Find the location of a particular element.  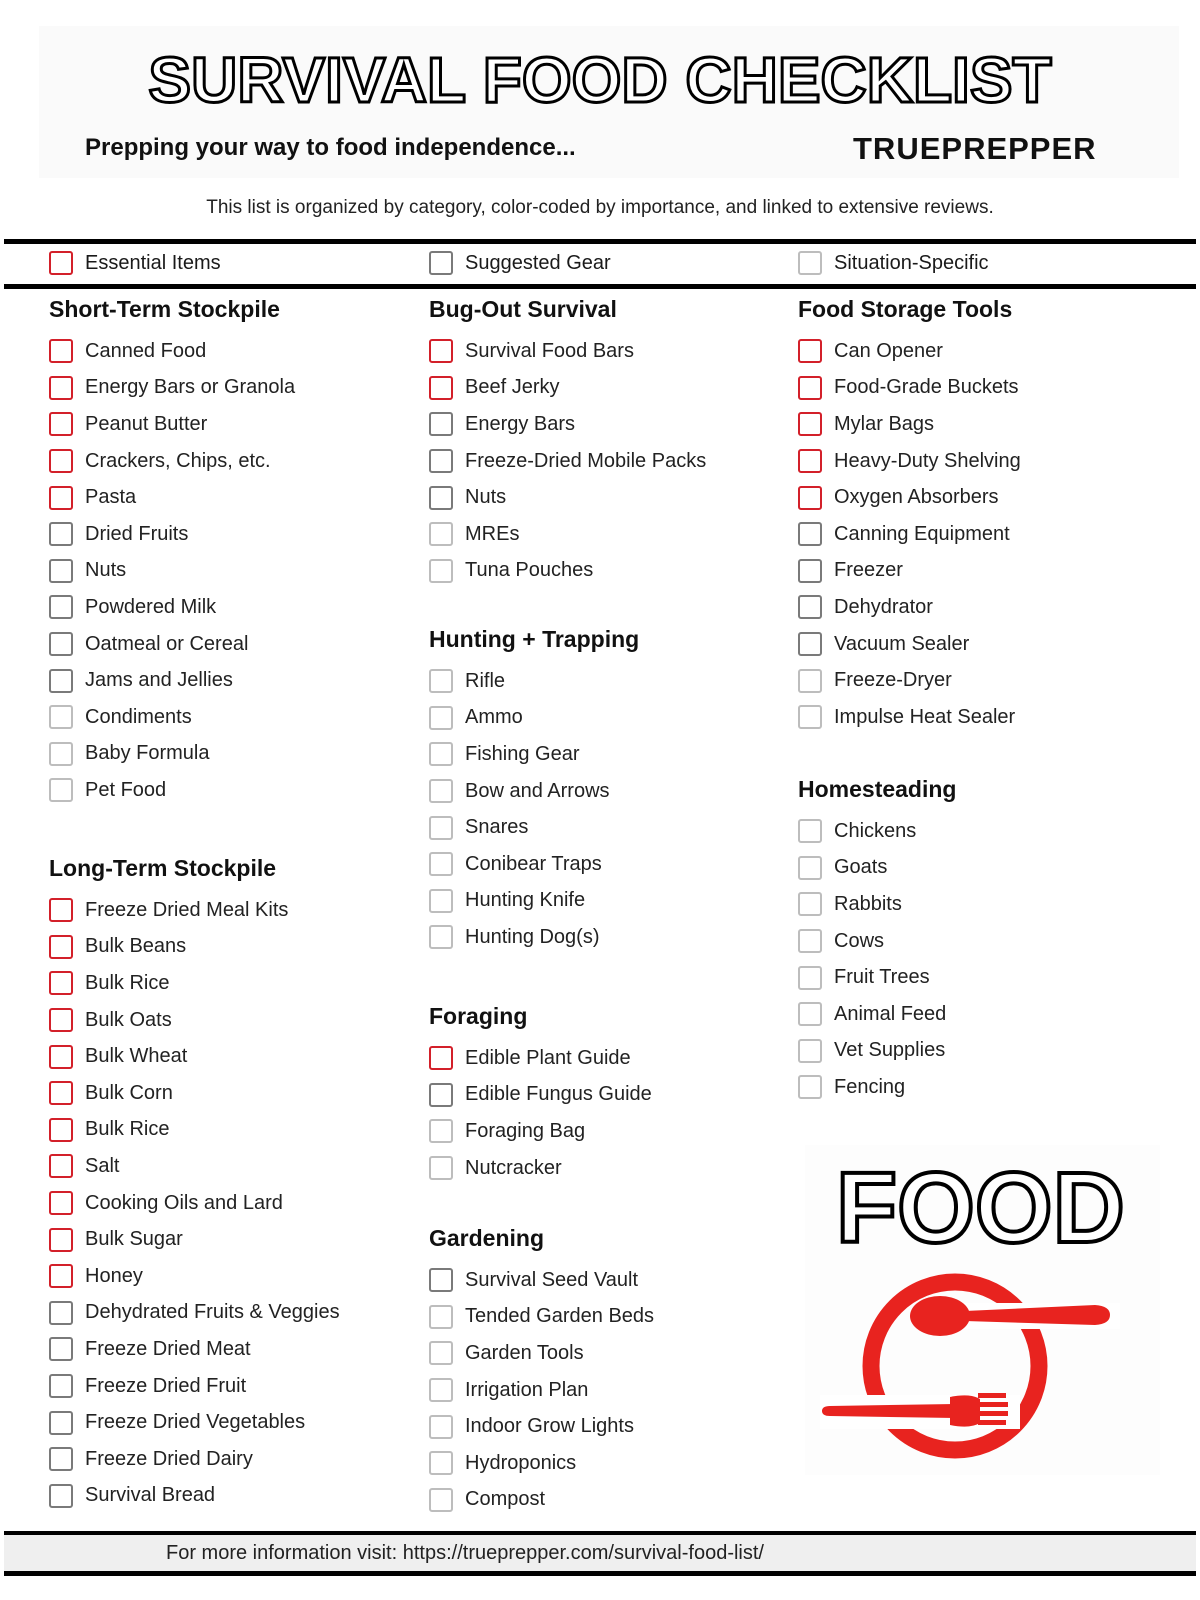

checklist-item: Hydroponics is located at coordinates (541, 1463).